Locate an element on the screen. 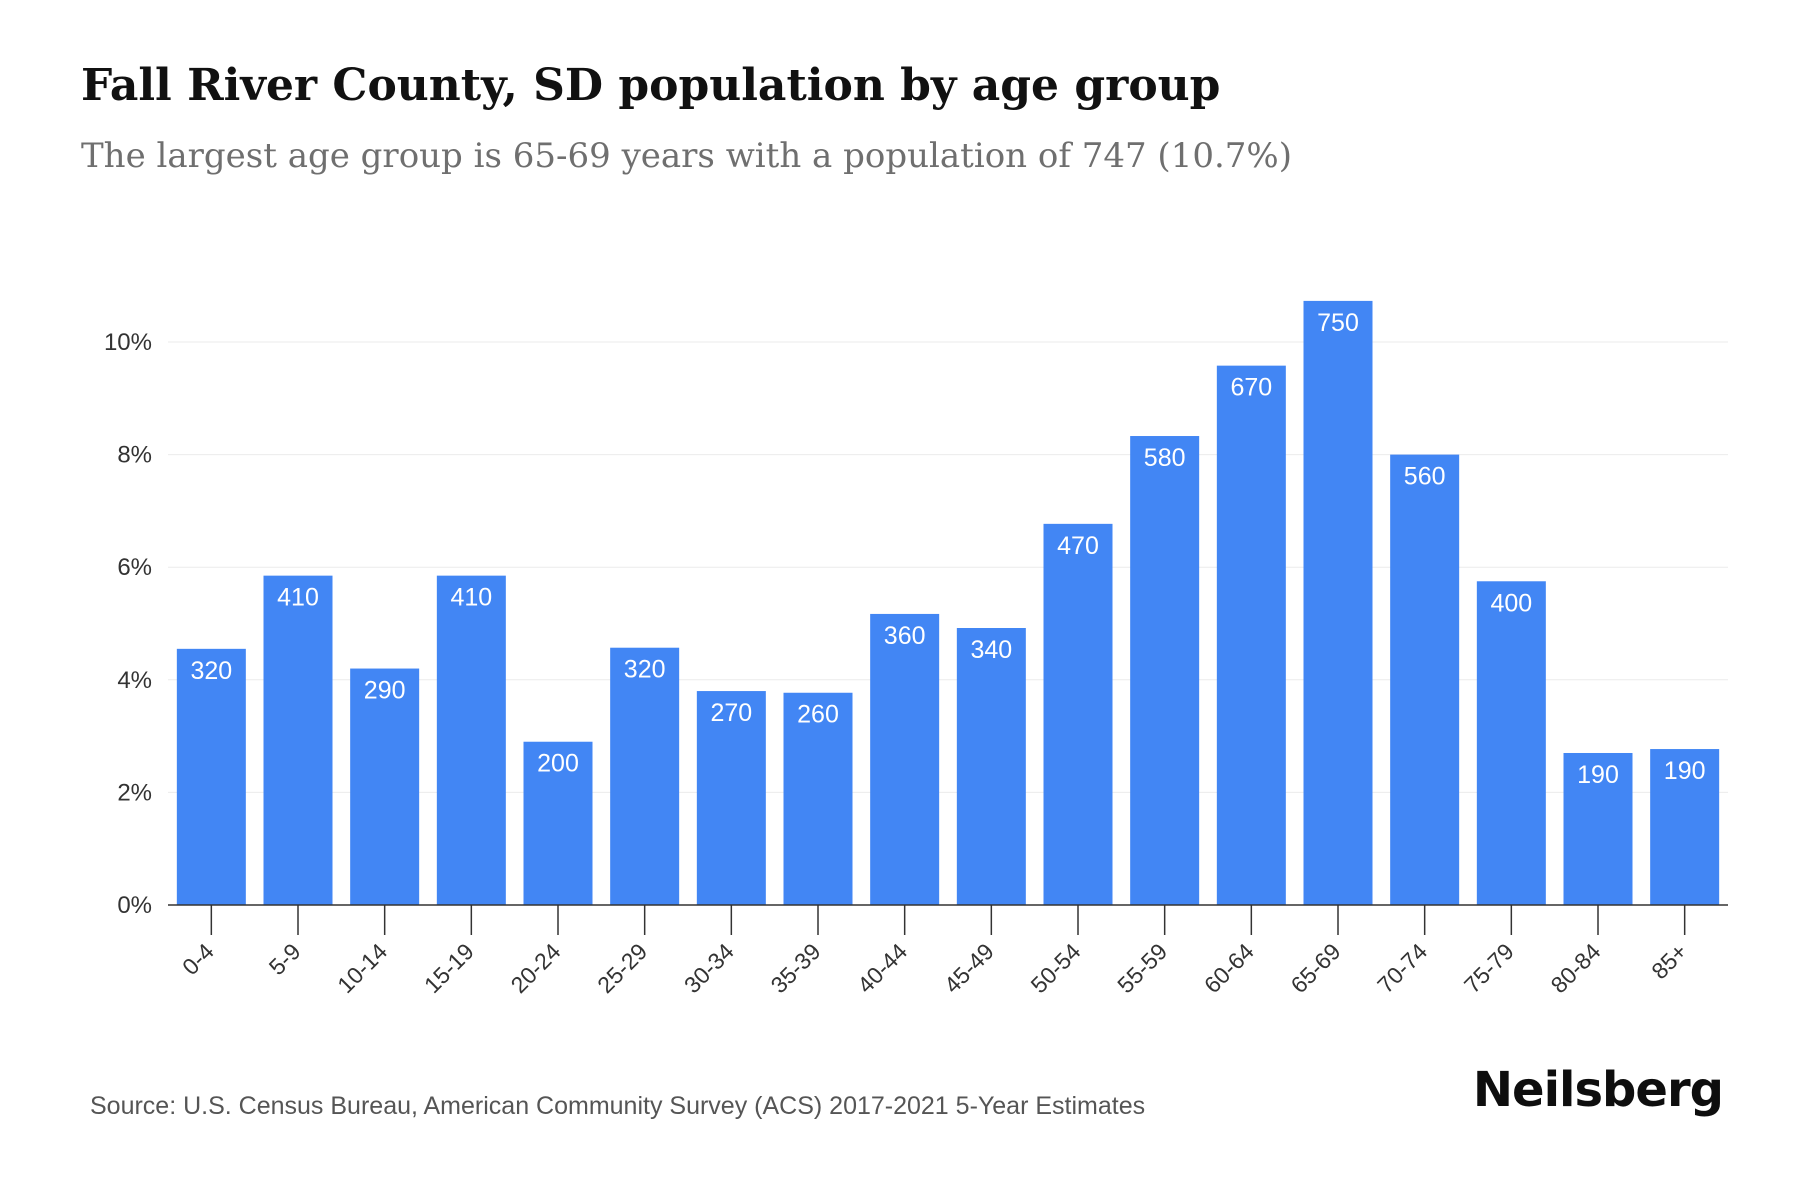 Image resolution: width=1800 pixels, height=1200 pixels. x-tick-label: 25-29 is located at coordinates (622, 968).